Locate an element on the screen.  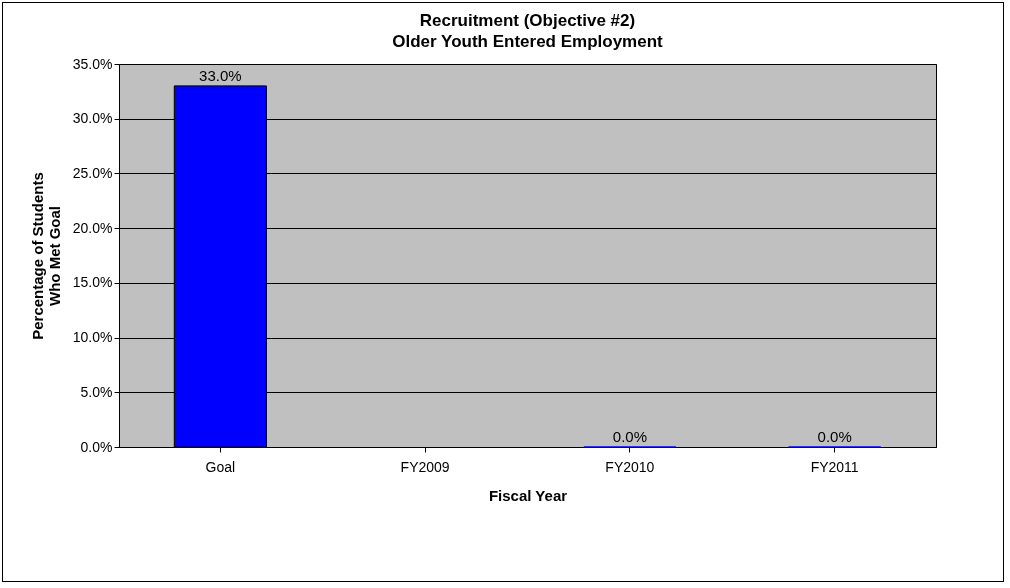
x-tick-label: FY2009 is located at coordinates (425, 466).